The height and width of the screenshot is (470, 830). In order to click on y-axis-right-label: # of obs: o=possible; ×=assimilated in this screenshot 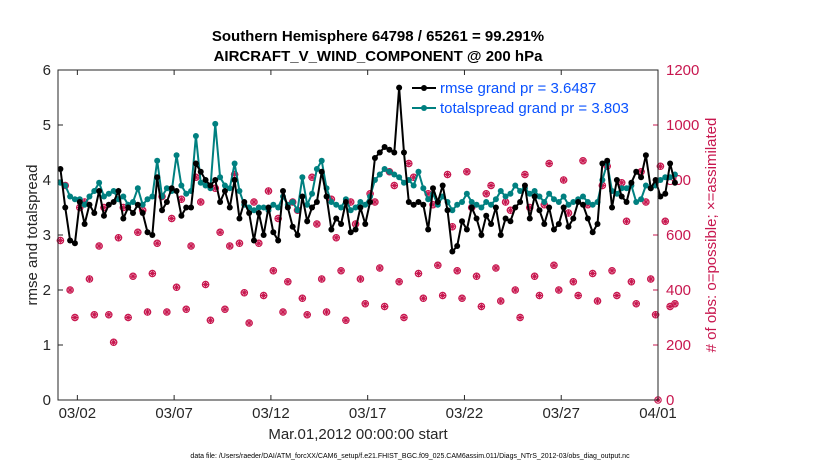, I will do `click(711, 235)`.